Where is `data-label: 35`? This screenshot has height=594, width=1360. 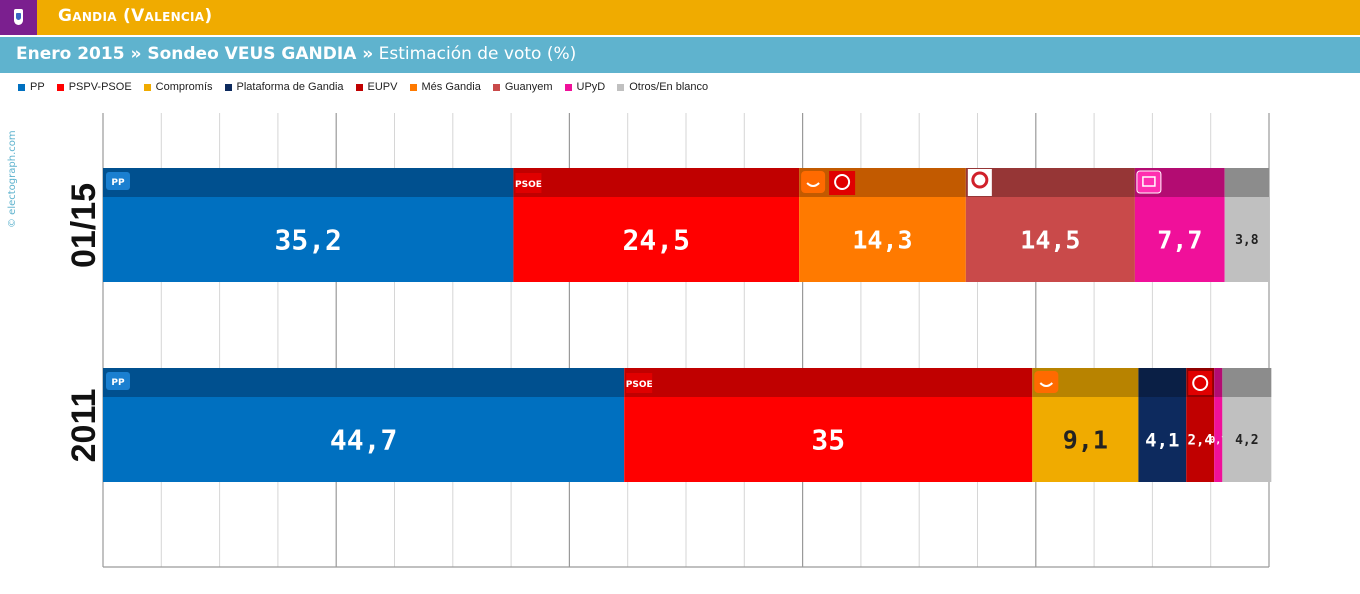
data-label: 35 is located at coordinates (828, 440).